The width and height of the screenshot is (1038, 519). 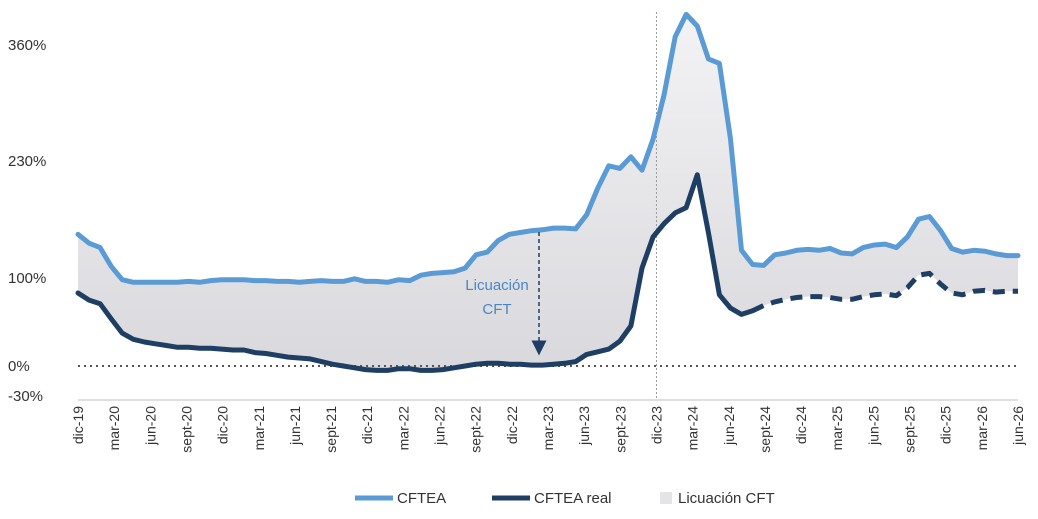 I want to click on y-axis: 360% 230% 100% 0% -30%, so click(x=27, y=221).